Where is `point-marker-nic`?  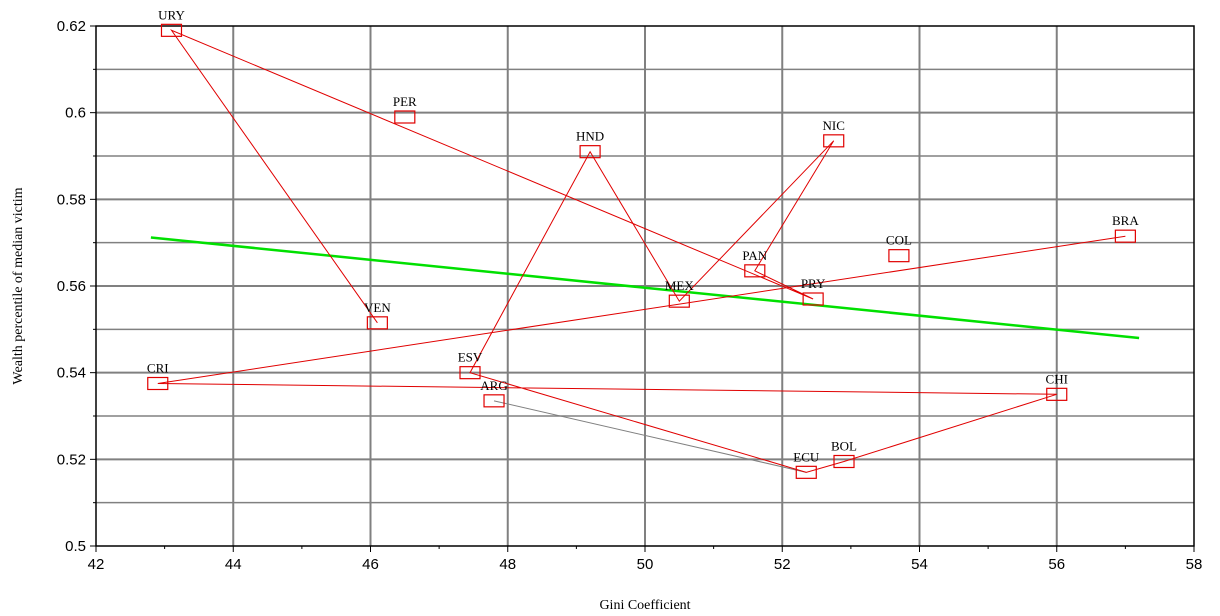
point-marker-nic is located at coordinates (834, 141).